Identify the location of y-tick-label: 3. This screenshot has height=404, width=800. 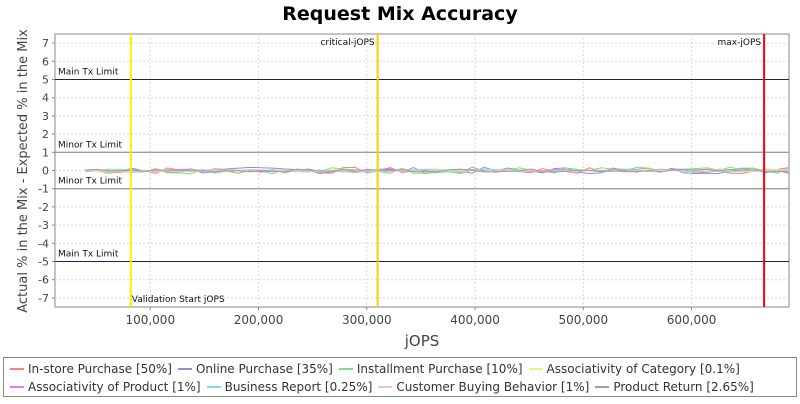
(45, 116).